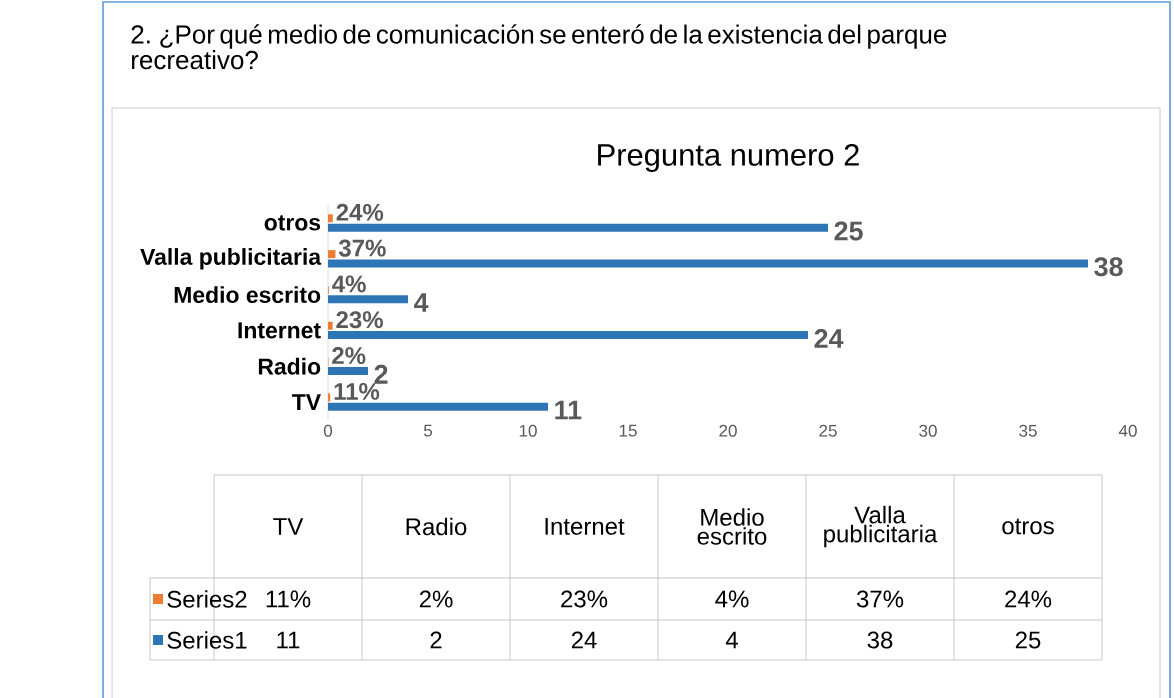 The image size is (1174, 698). What do you see at coordinates (279, 330) in the screenshot?
I see `y-tick-label: Internet` at bounding box center [279, 330].